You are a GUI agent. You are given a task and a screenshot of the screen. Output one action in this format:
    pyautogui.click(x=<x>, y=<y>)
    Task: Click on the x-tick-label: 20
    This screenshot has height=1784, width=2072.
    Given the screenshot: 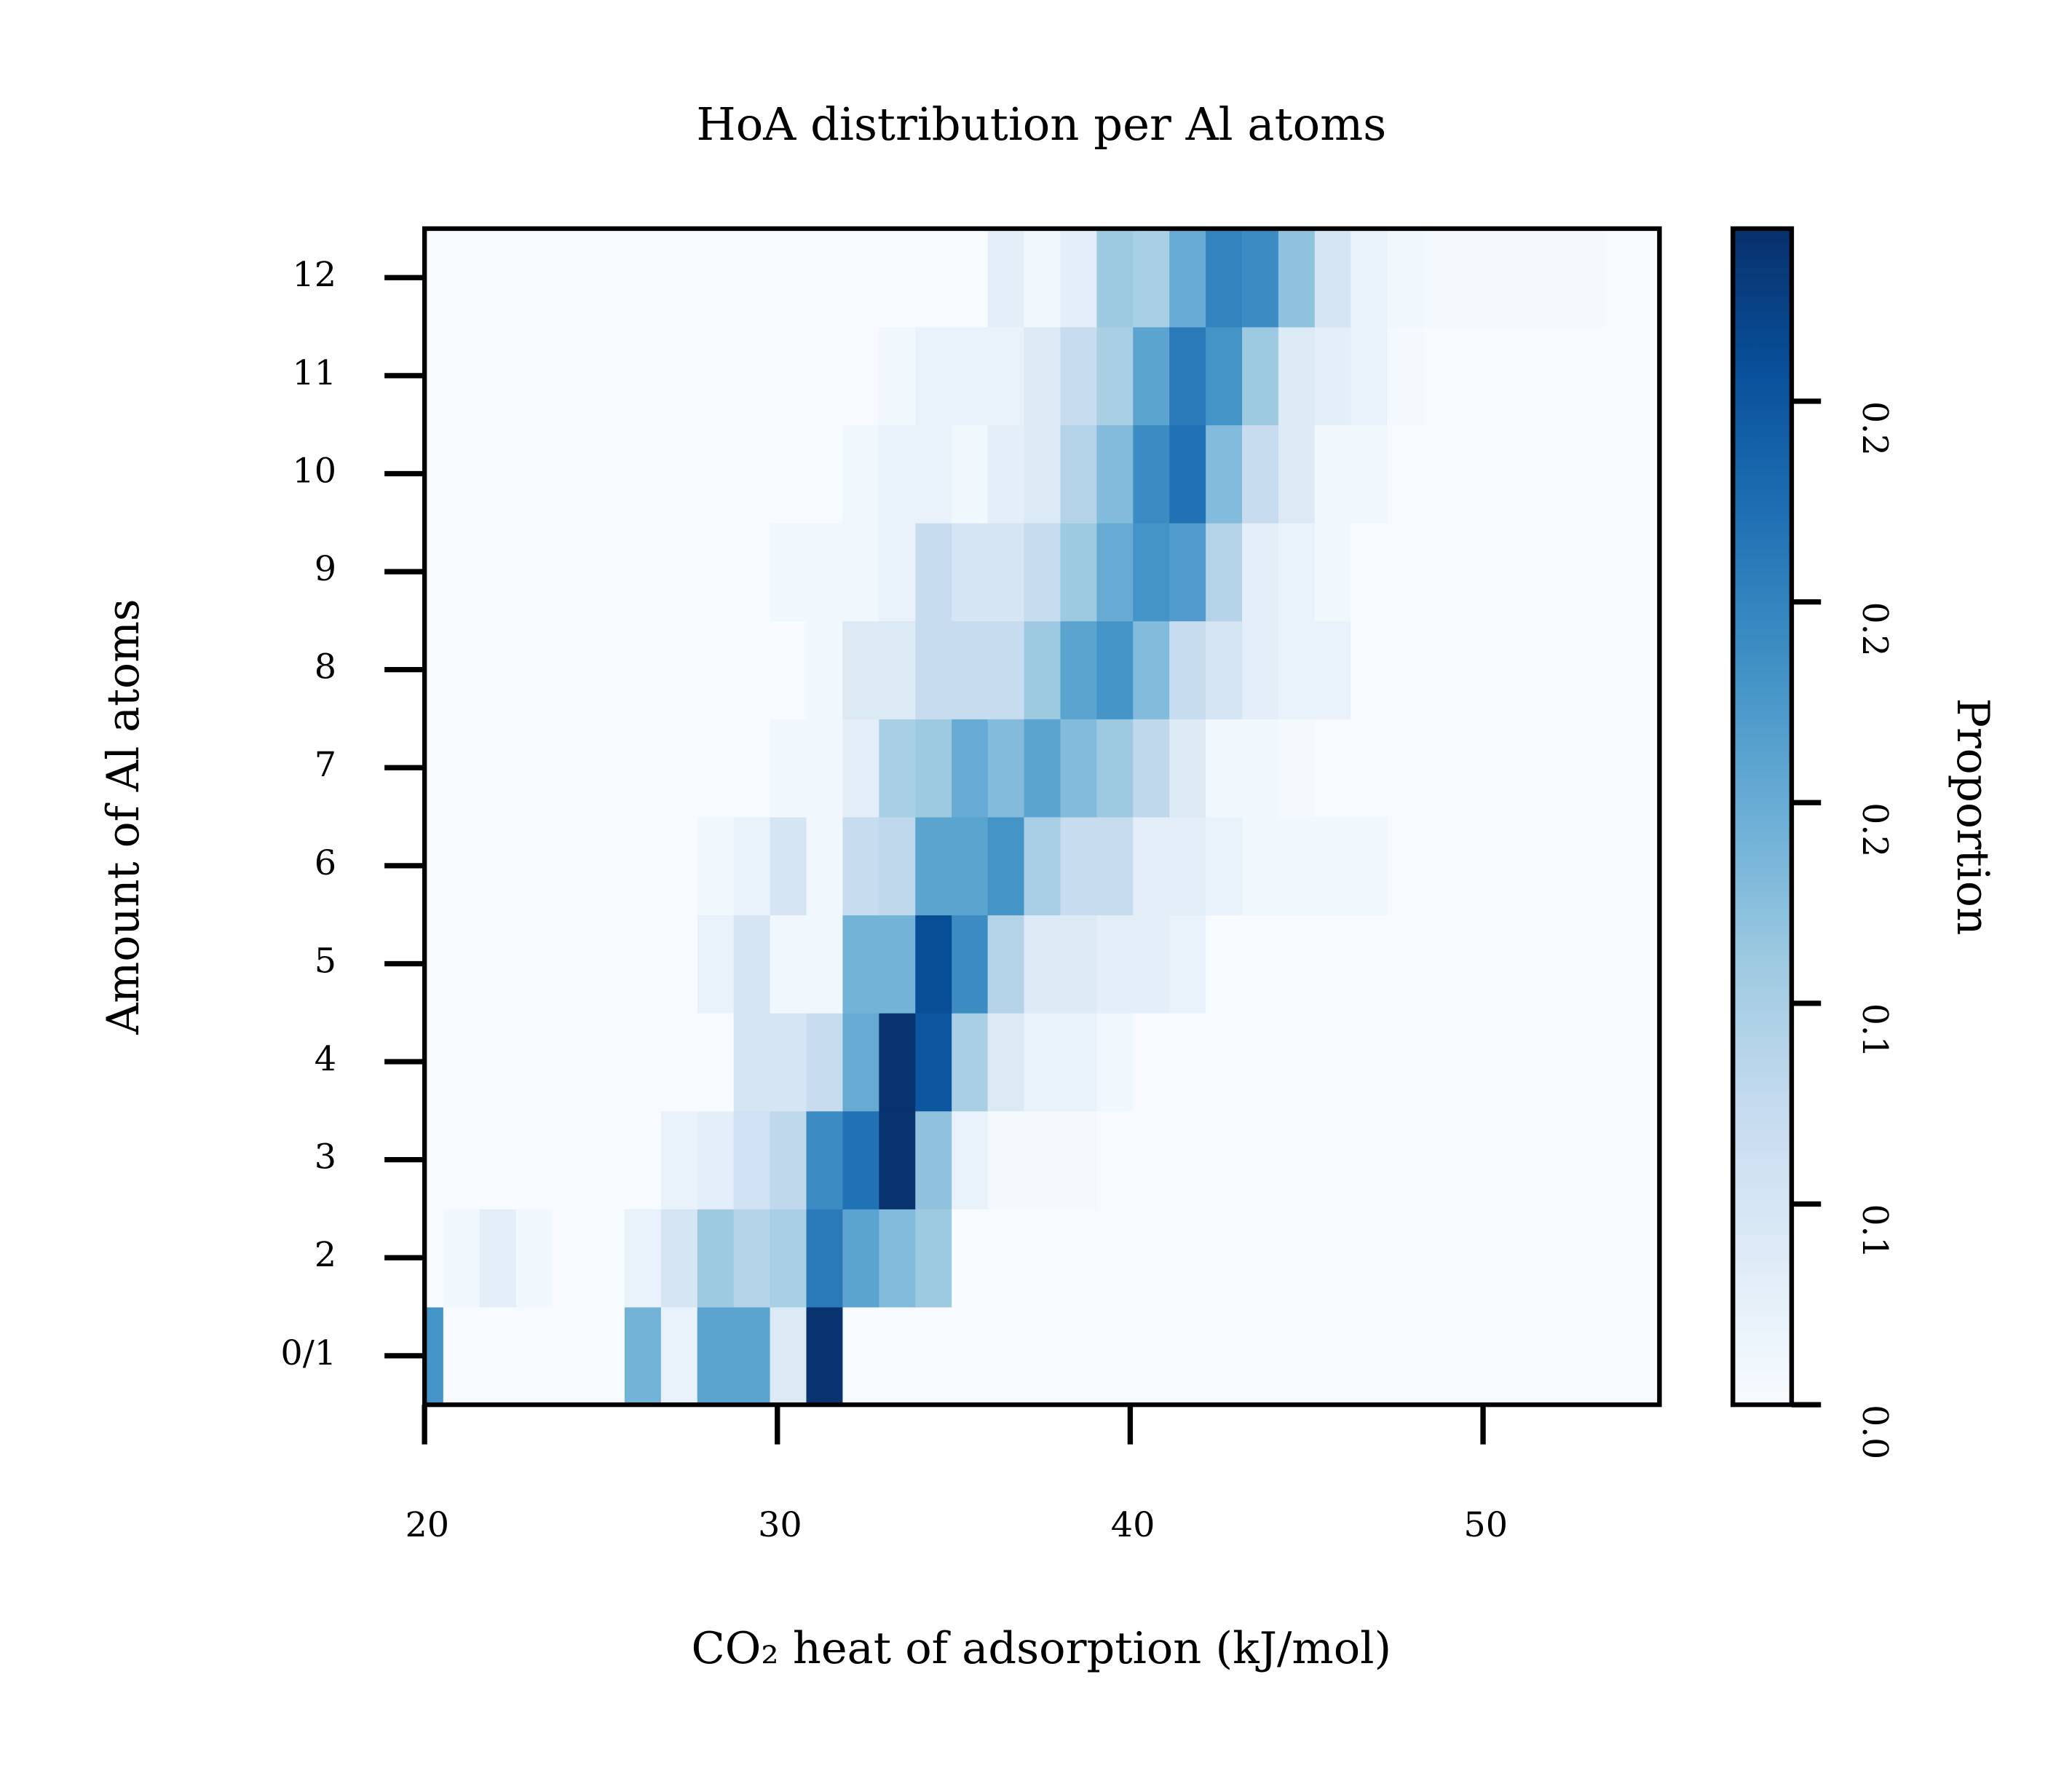 What is the action you would take?
    pyautogui.click(x=427, y=1525)
    